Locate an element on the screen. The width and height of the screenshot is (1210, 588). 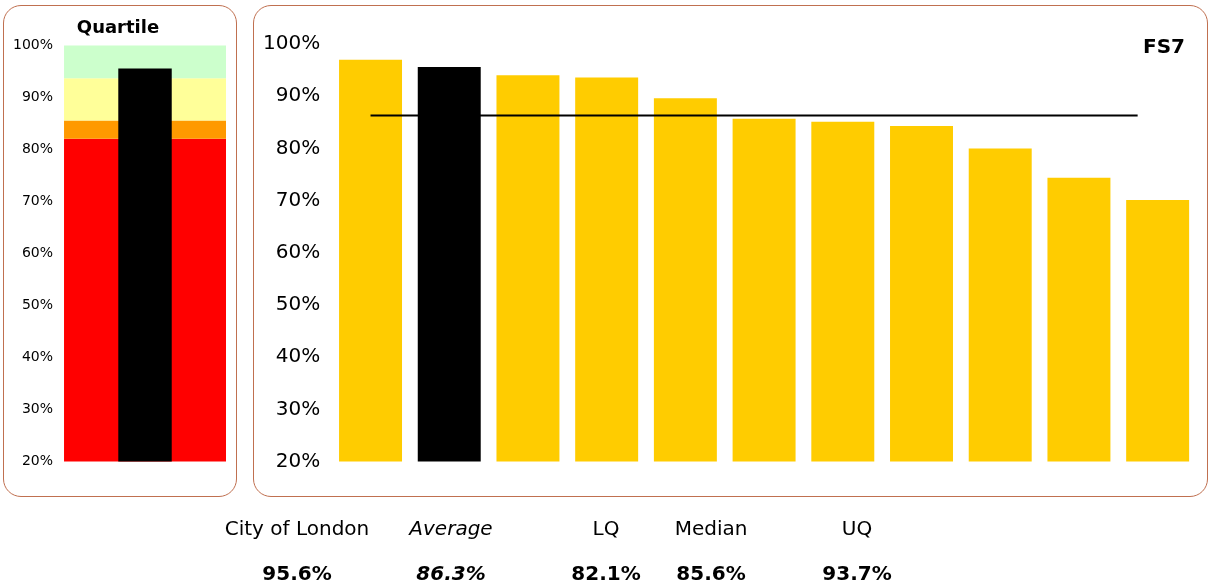
text: LQ is located at coordinates (606, 528).